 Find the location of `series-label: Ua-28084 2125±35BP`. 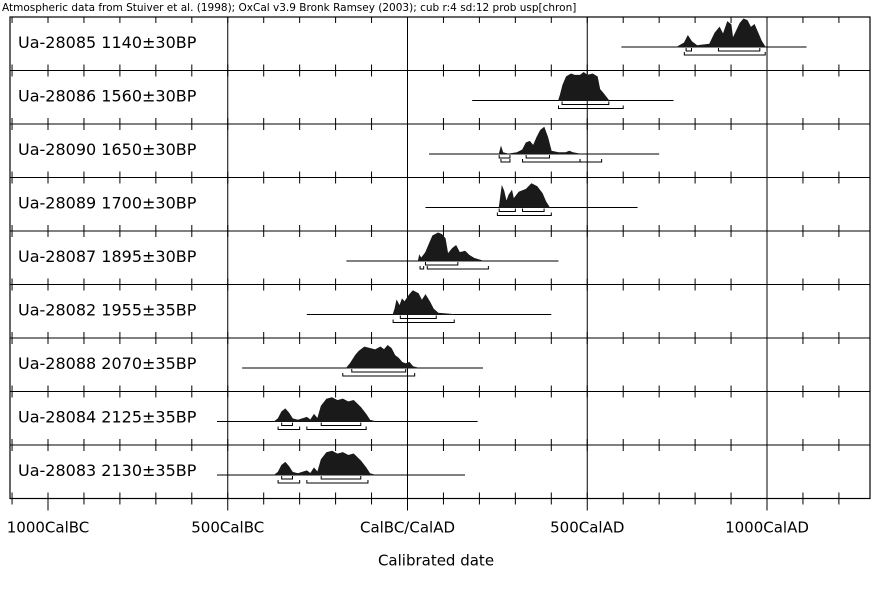

series-label: Ua-28084 2125±35BP is located at coordinates (107, 417).